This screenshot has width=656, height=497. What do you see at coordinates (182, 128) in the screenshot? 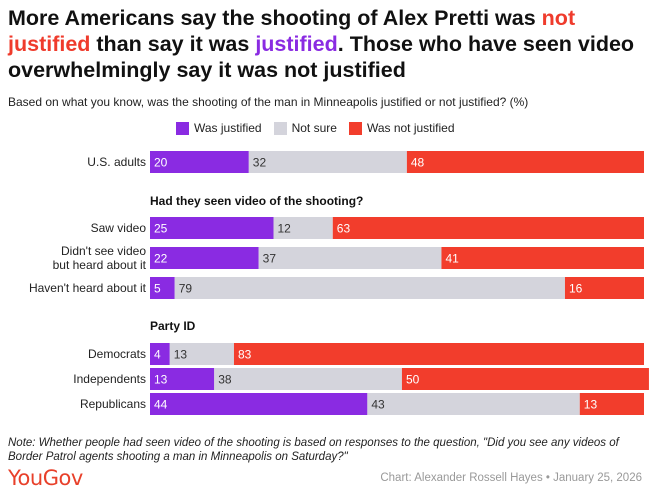
I see `legend-swatch-justified` at bounding box center [182, 128].